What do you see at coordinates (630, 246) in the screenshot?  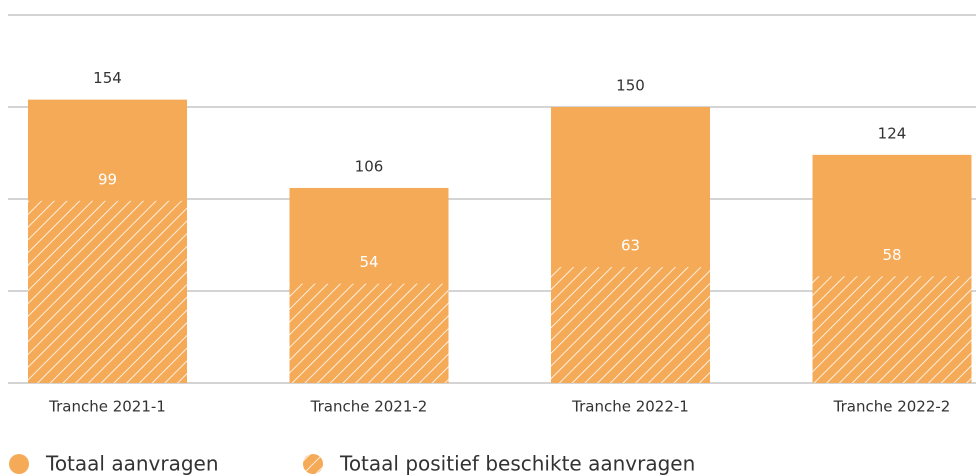 I see `data-label: 63` at bounding box center [630, 246].